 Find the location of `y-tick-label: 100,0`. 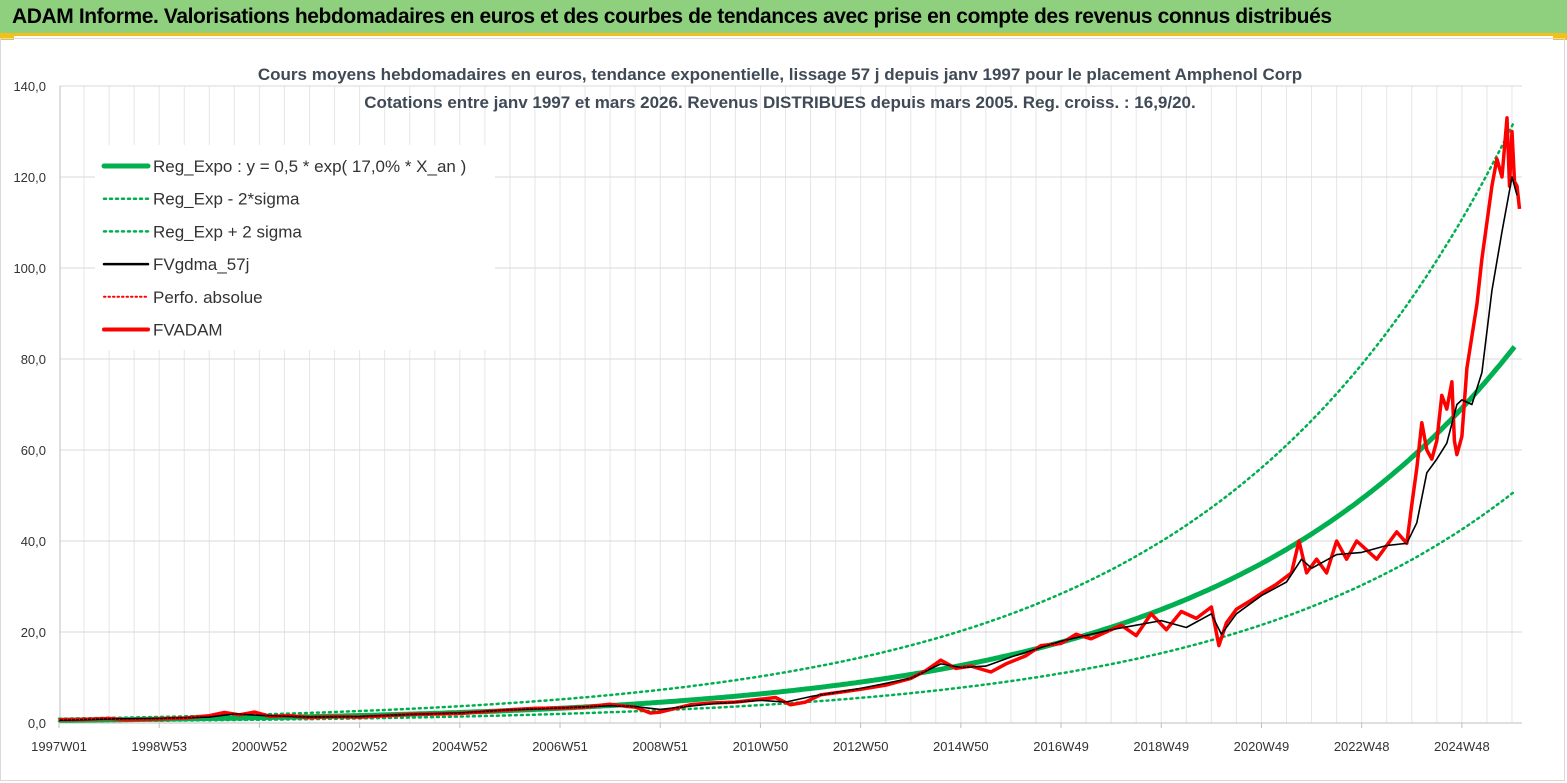

y-tick-label: 100,0 is located at coordinates (29, 268).